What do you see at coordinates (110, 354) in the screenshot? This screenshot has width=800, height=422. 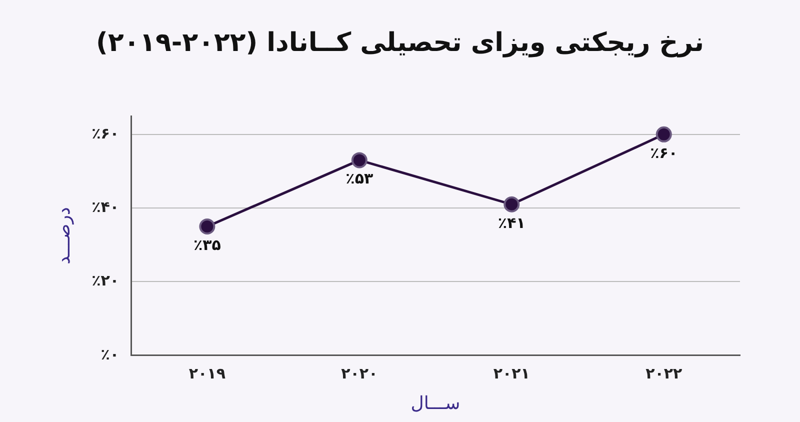 I see `y-tick-label: ٪۰` at bounding box center [110, 354].